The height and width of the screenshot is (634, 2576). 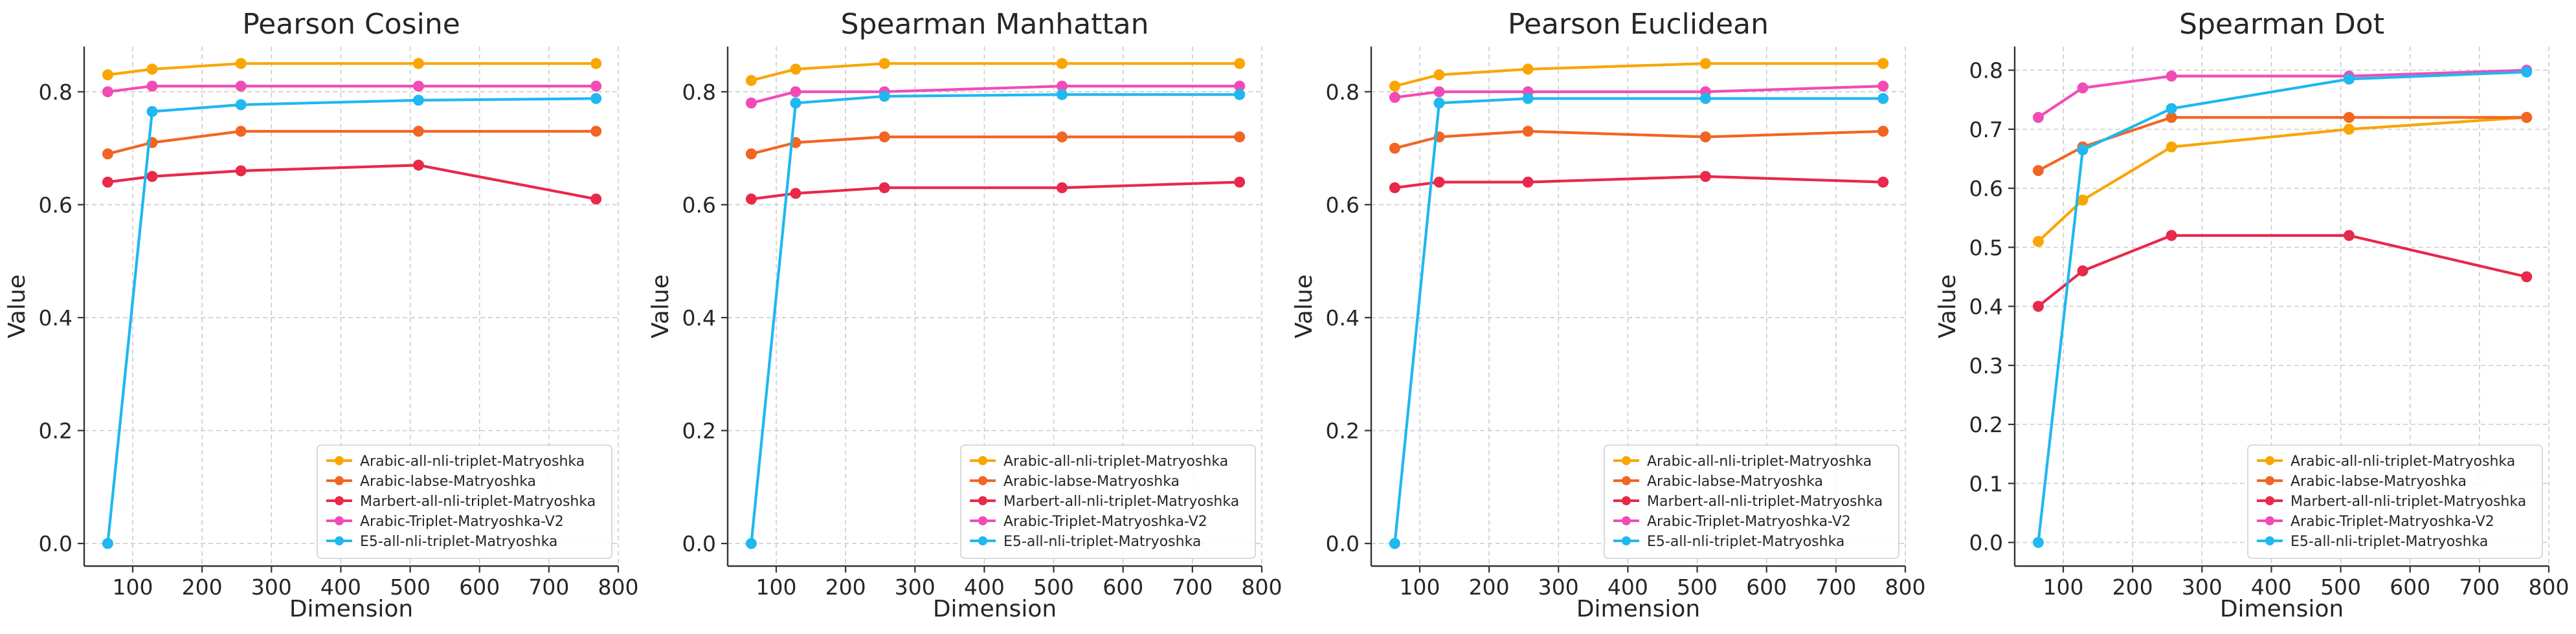 I want to click on x-tick-label: 500, so click(x=2340, y=587).